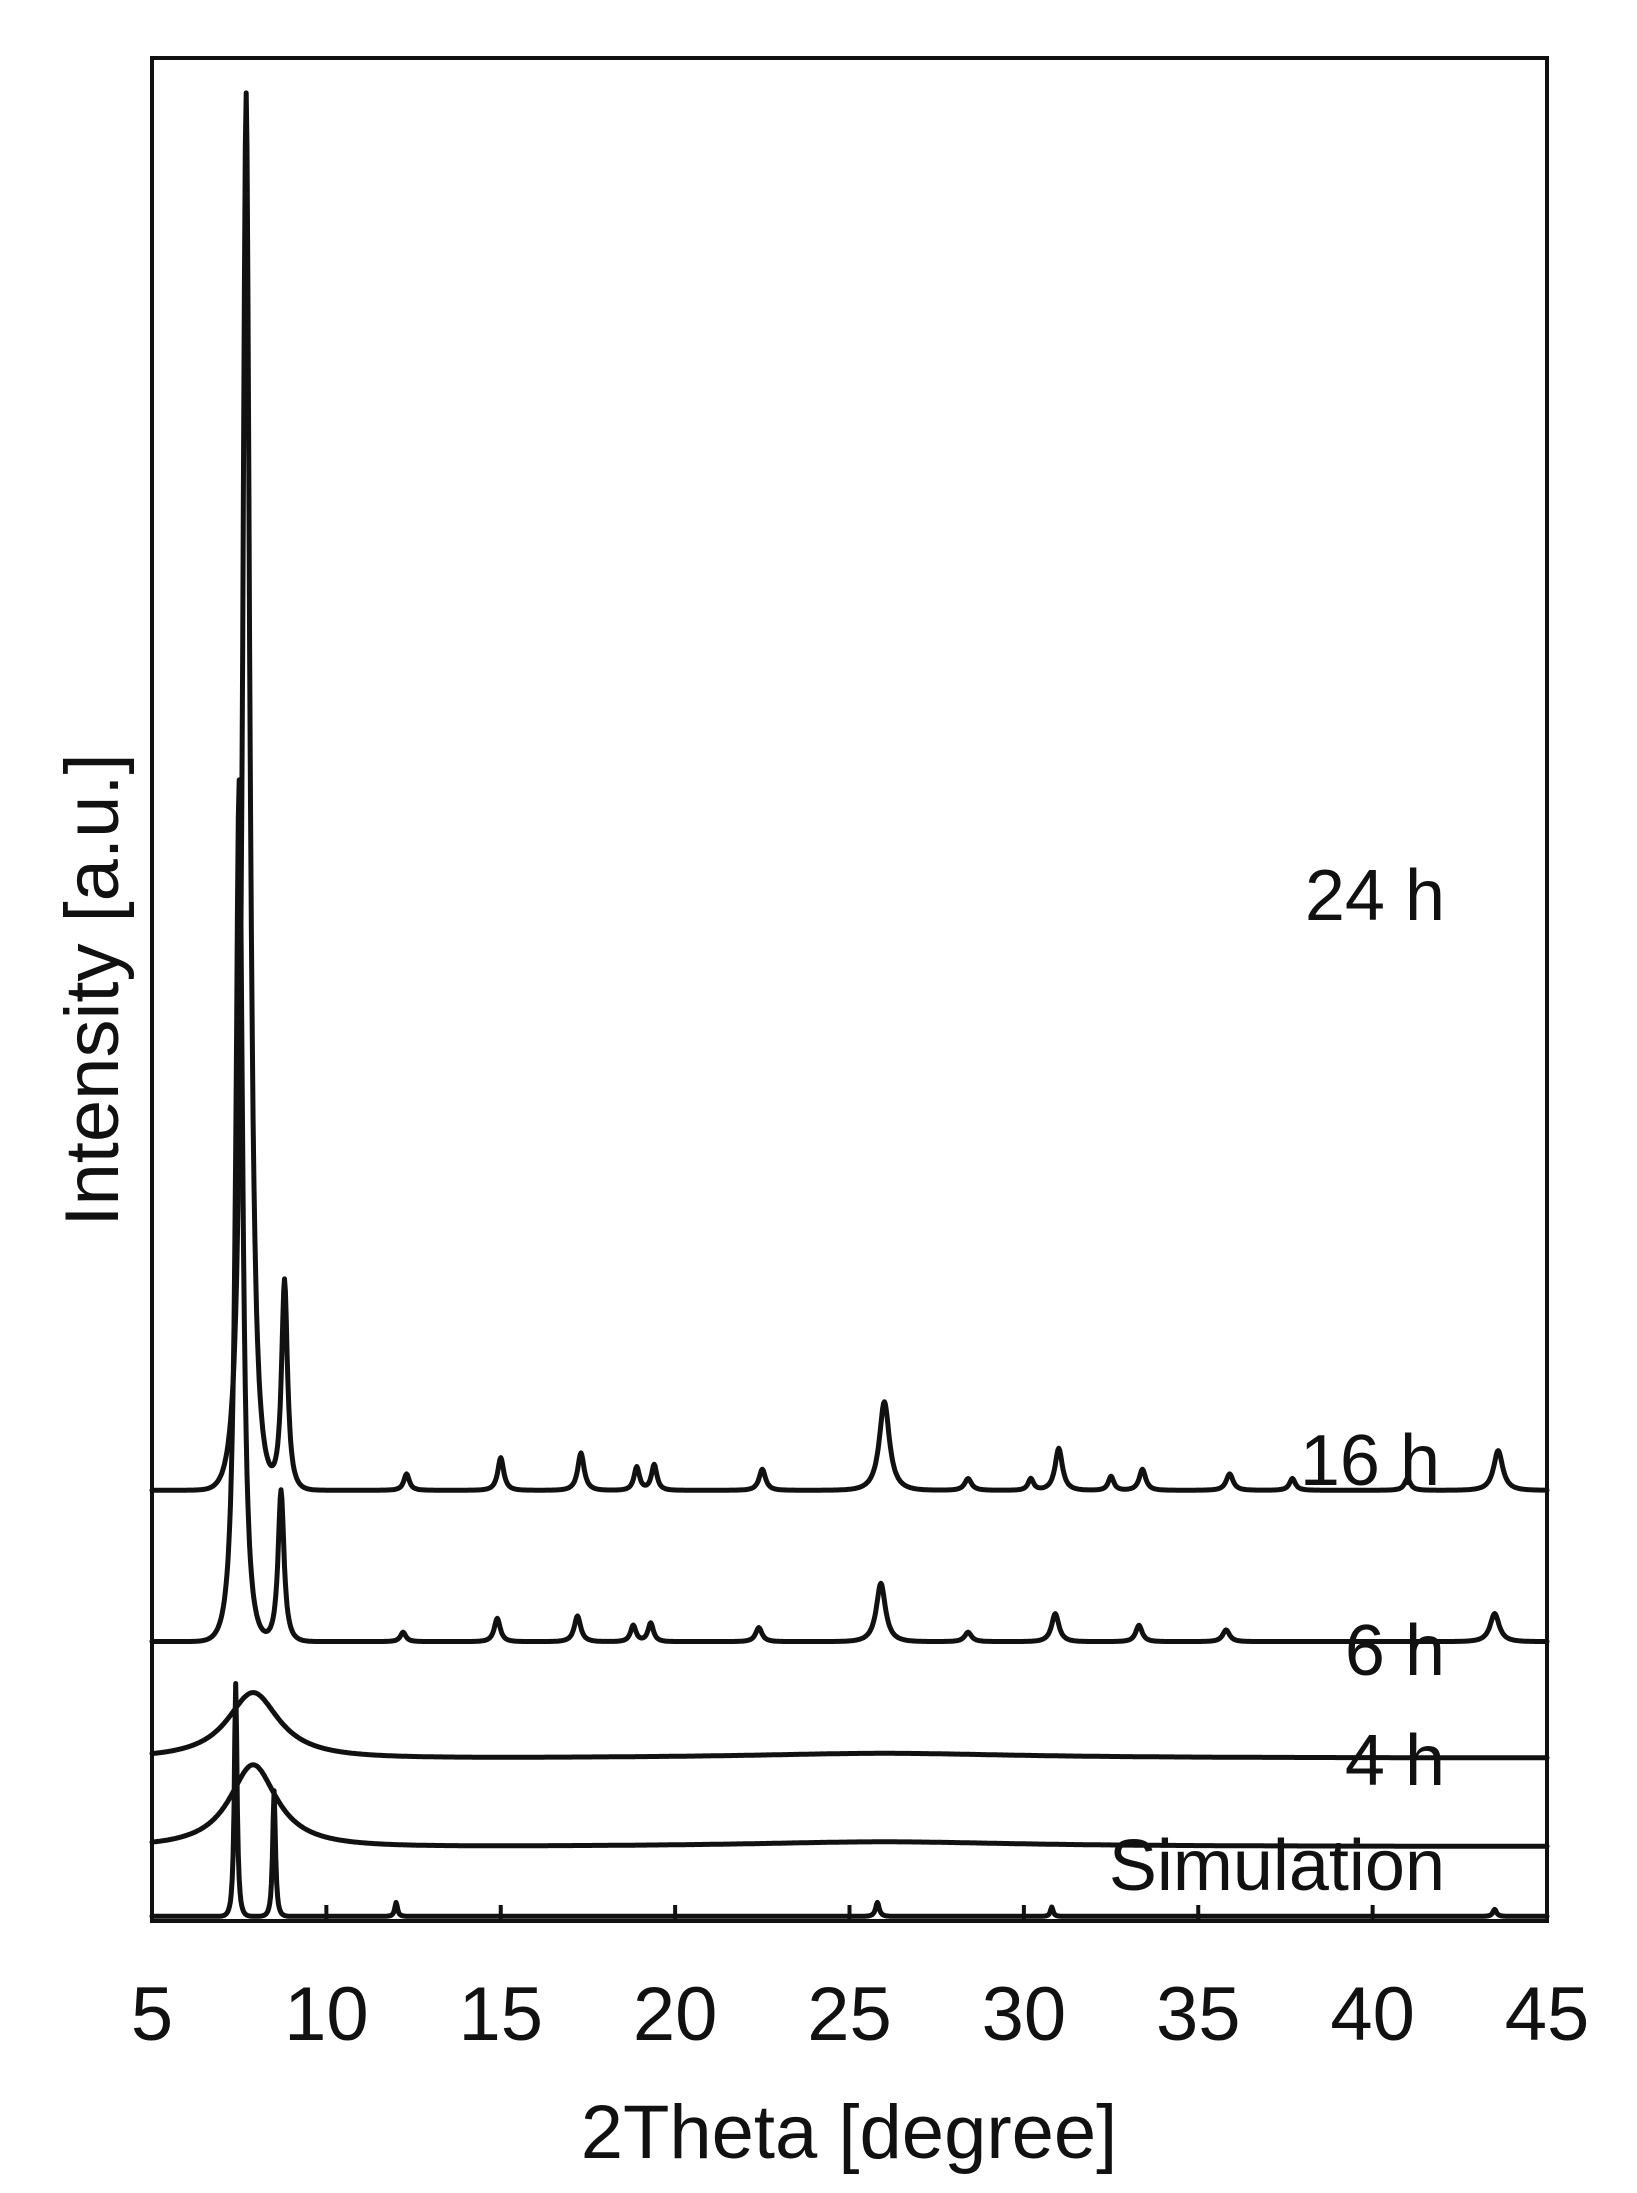 This screenshot has height=2193, width=1637. What do you see at coordinates (152, 2014) in the screenshot?
I see `x-tick-label-5: 5` at bounding box center [152, 2014].